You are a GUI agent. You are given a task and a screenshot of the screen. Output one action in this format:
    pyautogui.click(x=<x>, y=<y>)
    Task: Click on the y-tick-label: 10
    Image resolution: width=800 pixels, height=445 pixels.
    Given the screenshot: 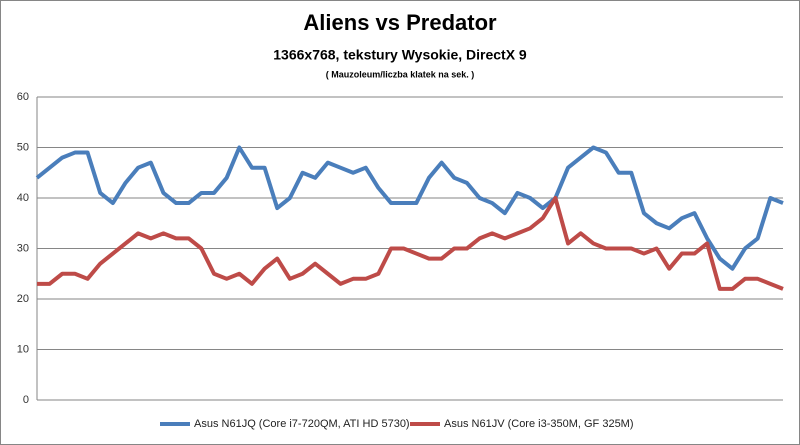 What is the action you would take?
    pyautogui.click(x=23, y=349)
    